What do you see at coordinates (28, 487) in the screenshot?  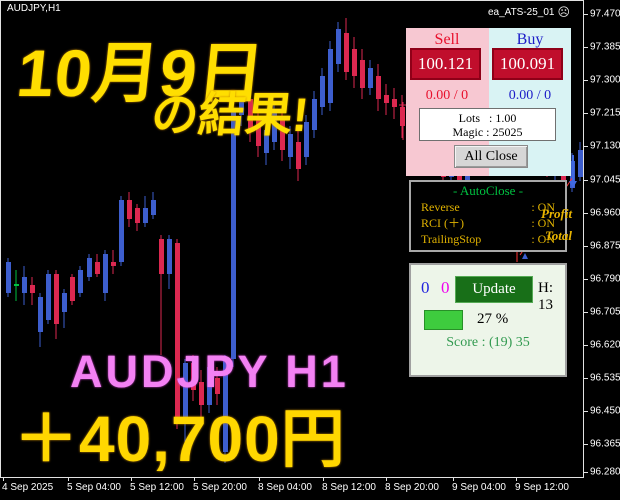 I see `time-axis-label: 4 Sep 2025` at bounding box center [28, 487].